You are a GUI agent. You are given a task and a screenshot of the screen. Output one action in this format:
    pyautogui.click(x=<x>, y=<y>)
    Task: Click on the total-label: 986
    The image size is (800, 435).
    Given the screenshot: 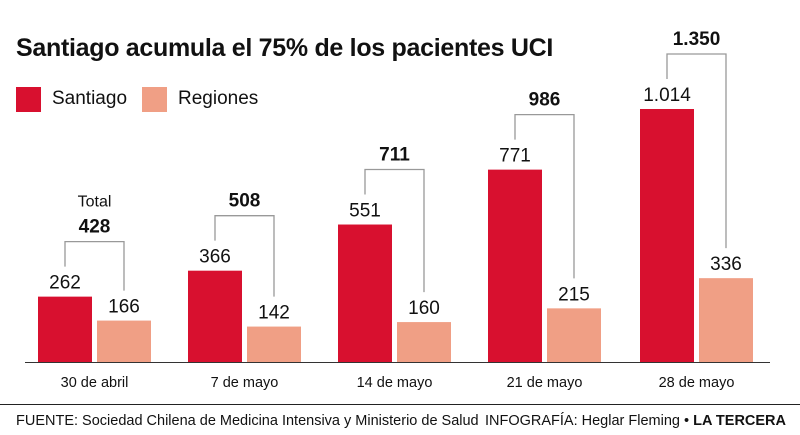 What is the action you would take?
    pyautogui.click(x=545, y=100)
    